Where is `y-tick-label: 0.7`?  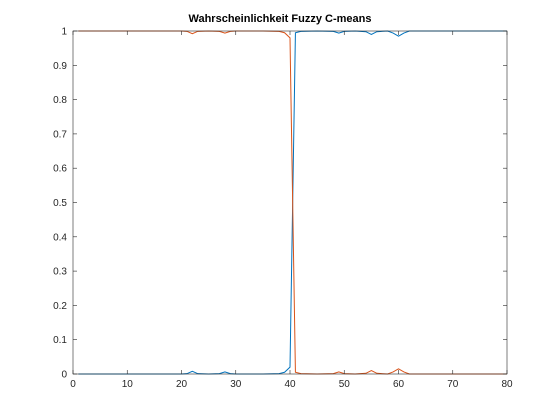
y-tick-label: 0.7 is located at coordinates (60, 134).